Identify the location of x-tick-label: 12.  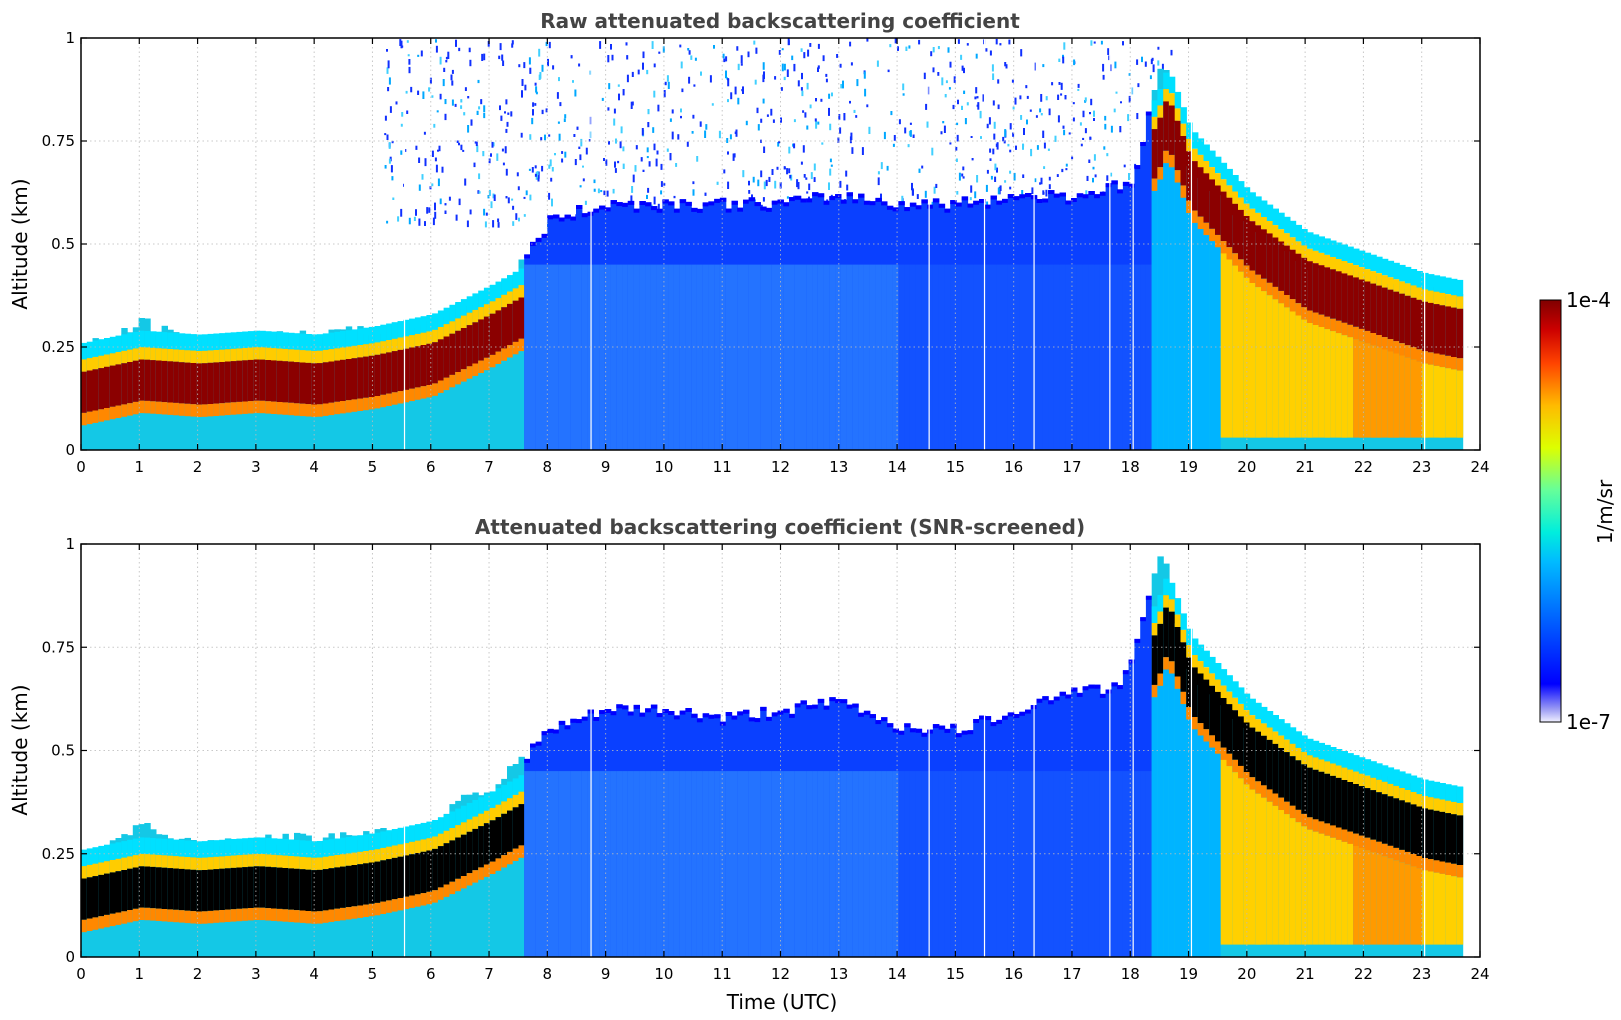
(780, 974).